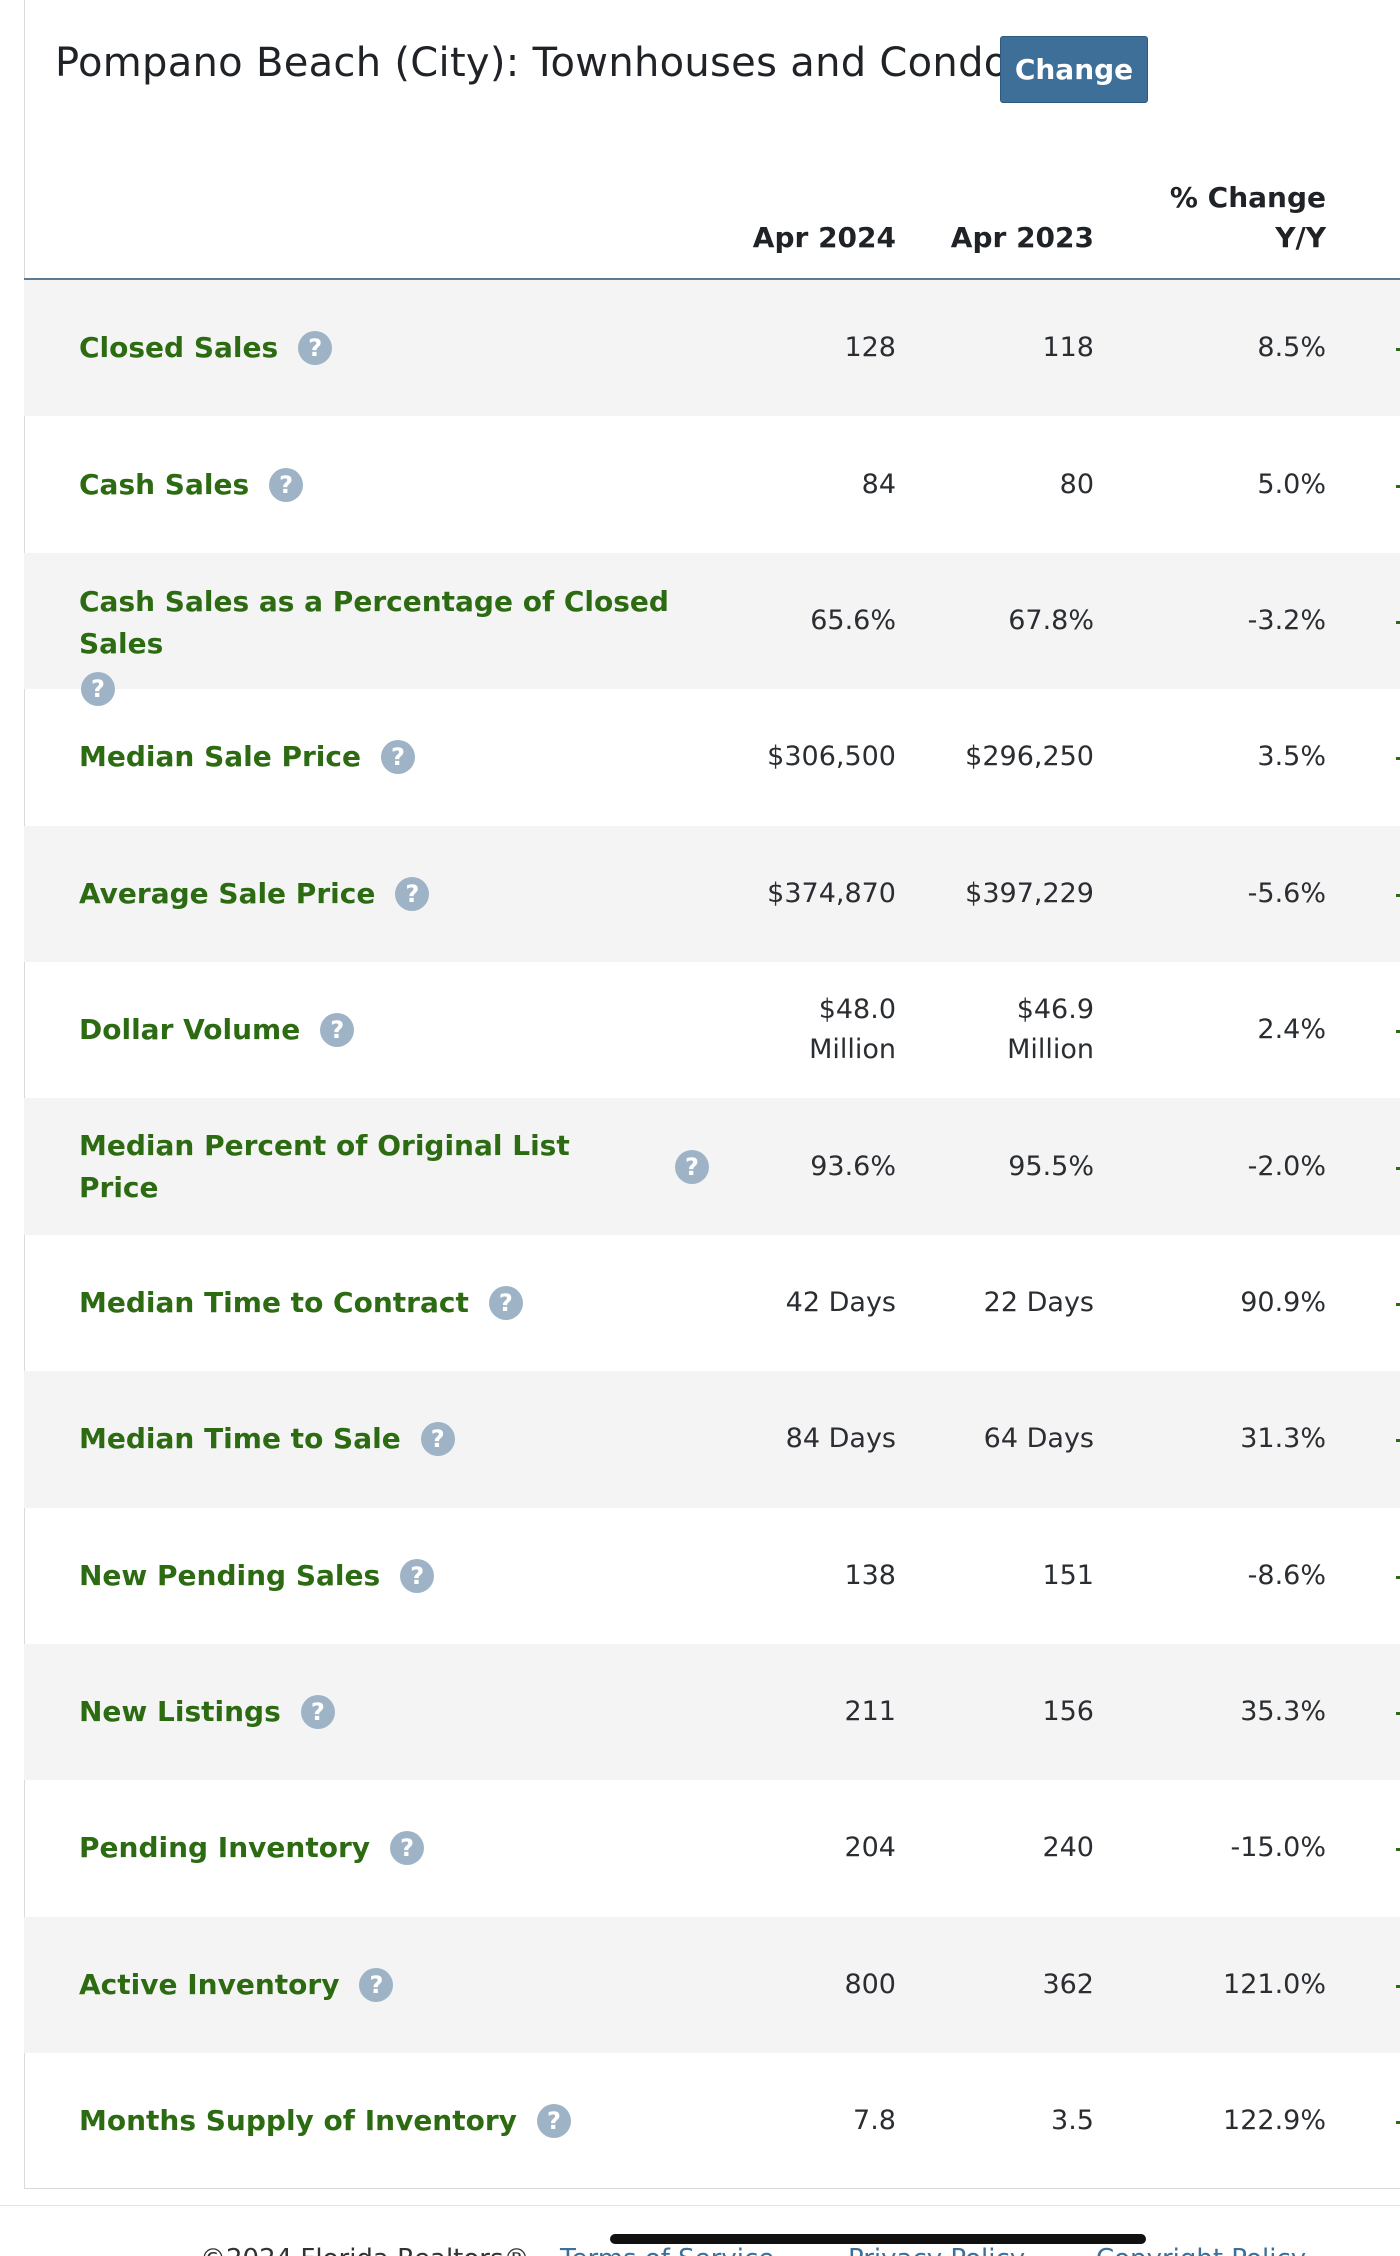 The width and height of the screenshot is (1400, 2256). Describe the element at coordinates (1068, 1712) in the screenshot. I see `previous-value: 156` at that location.